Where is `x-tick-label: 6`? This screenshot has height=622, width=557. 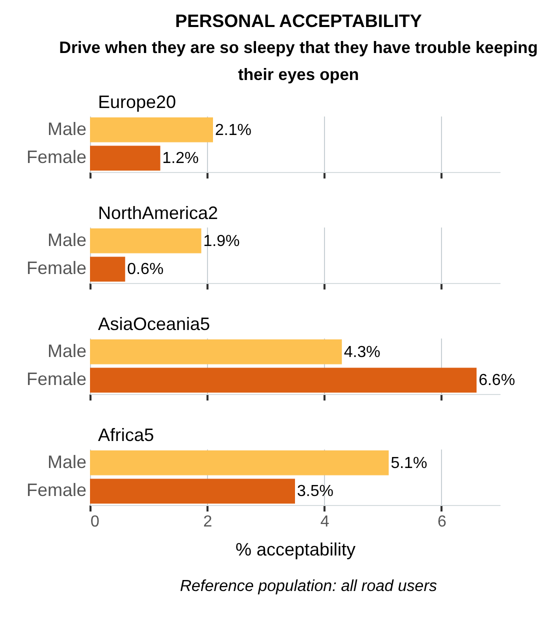 x-tick-label: 6 is located at coordinates (441, 522).